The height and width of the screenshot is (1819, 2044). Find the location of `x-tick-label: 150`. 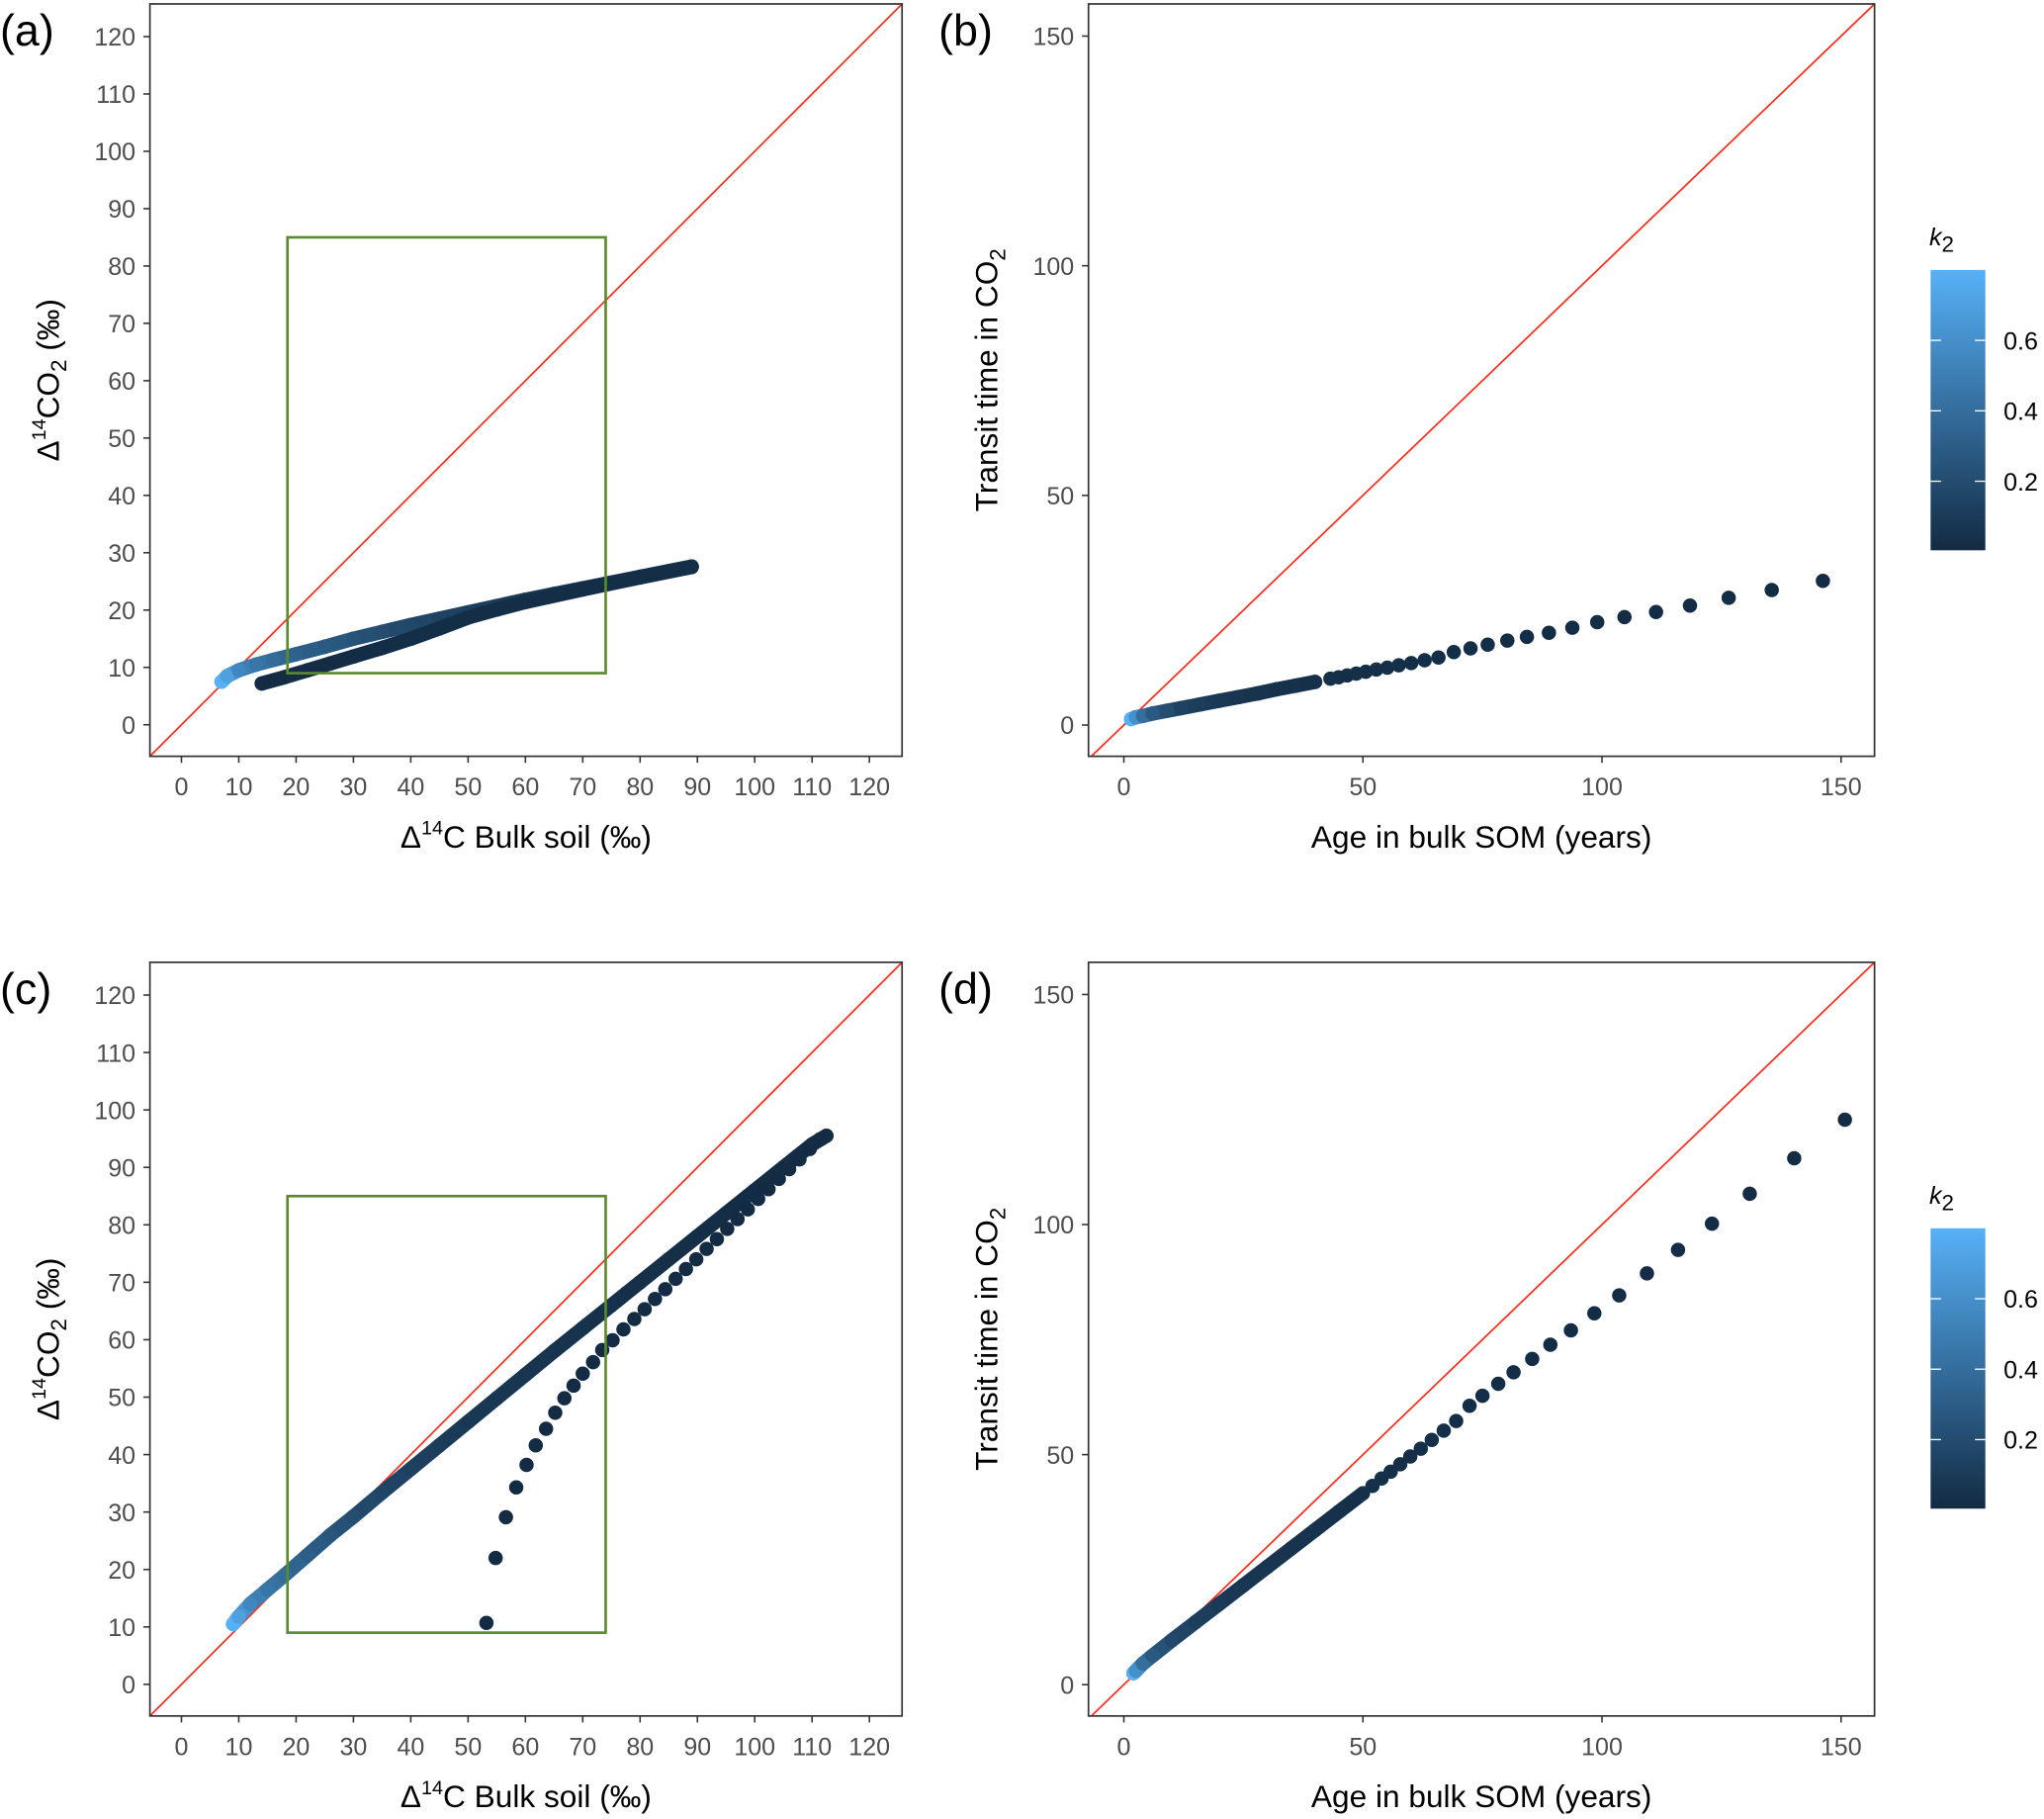

x-tick-label: 150 is located at coordinates (1841, 1747).